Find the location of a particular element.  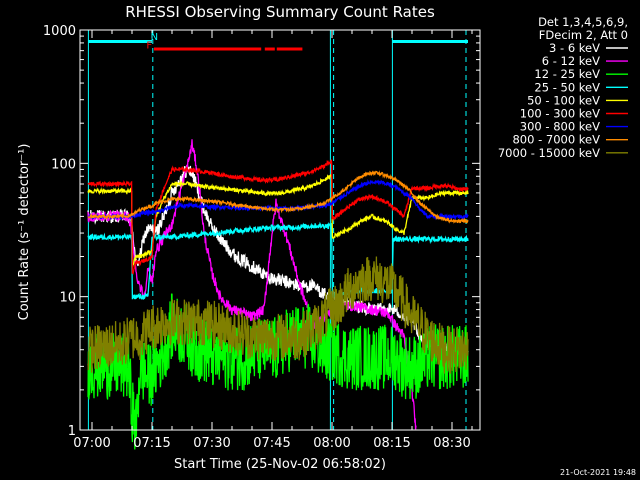

annotations: NF is located at coordinates (152, 41).